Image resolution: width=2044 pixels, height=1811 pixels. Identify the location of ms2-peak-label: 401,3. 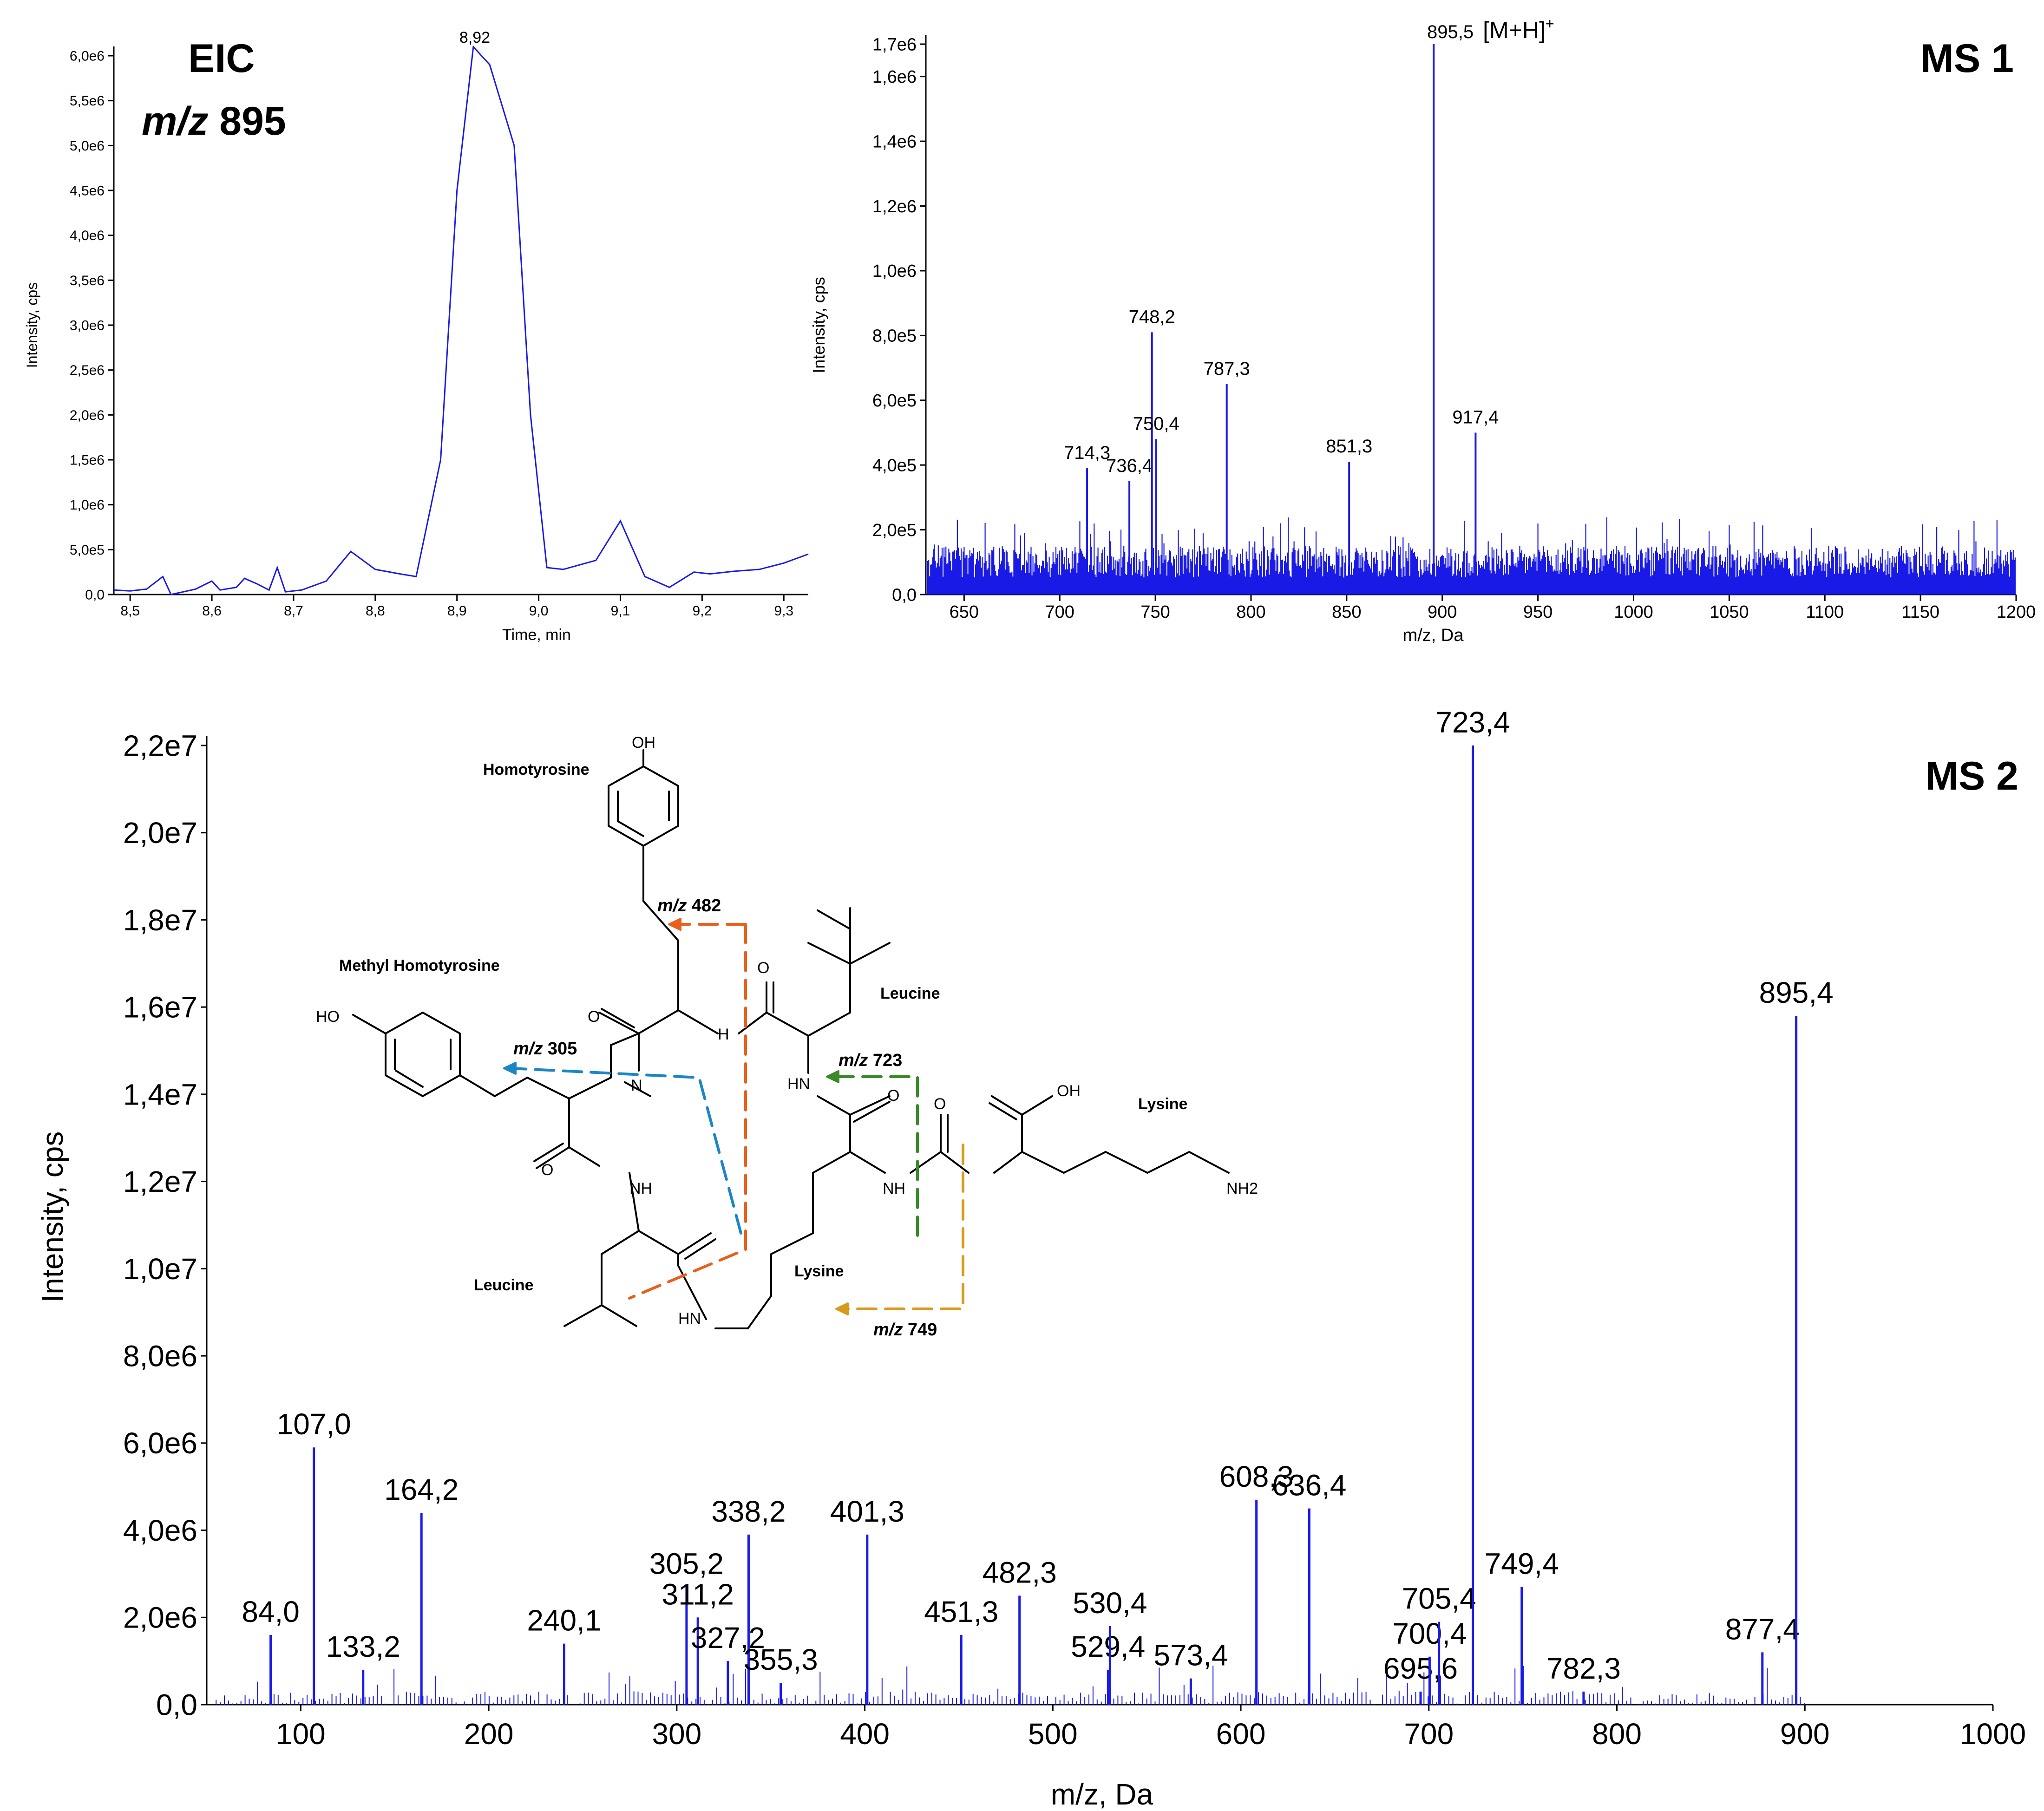
(867, 1511).